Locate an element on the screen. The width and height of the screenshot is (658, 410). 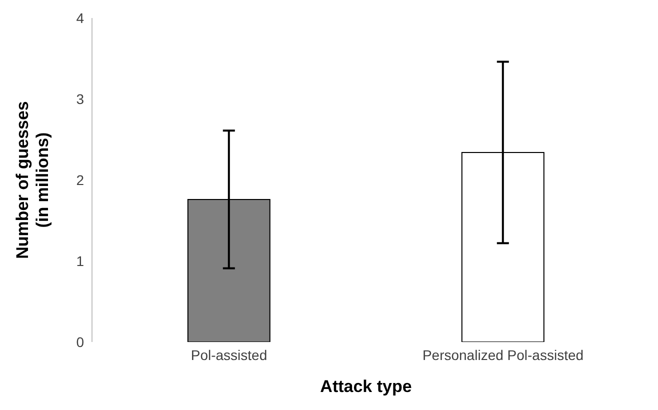
y-tick-label: 4 is located at coordinates (80, 18).